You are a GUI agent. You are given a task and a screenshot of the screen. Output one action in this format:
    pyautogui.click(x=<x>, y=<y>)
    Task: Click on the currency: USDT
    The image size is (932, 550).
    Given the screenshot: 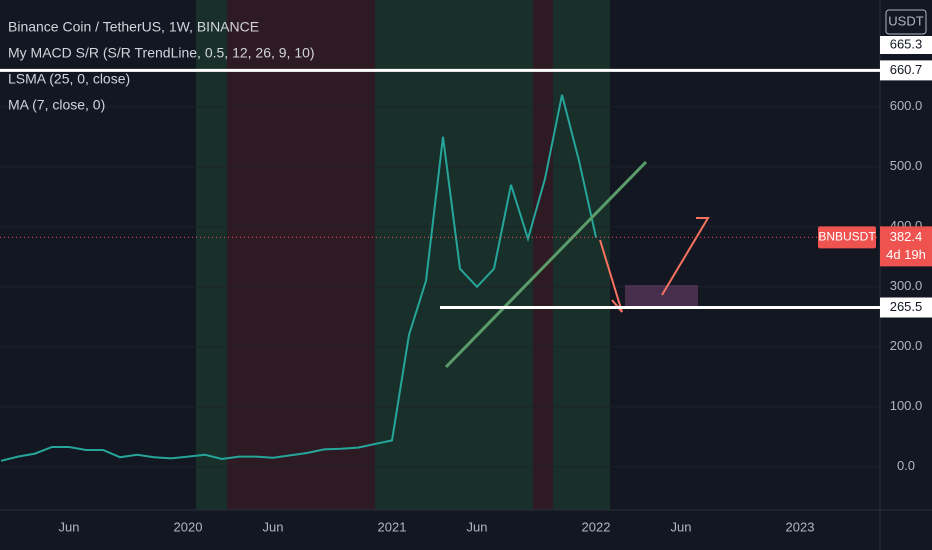 What is the action you would take?
    pyautogui.click(x=905, y=20)
    